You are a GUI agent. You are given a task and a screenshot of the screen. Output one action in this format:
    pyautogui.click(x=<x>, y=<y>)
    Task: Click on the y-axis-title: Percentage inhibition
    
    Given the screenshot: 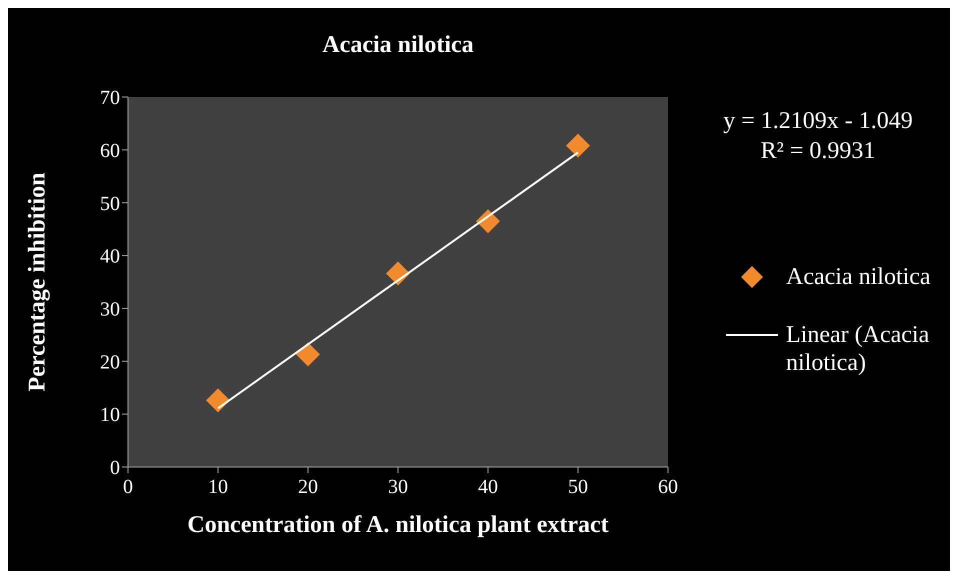 What is the action you would take?
    pyautogui.click(x=37, y=282)
    